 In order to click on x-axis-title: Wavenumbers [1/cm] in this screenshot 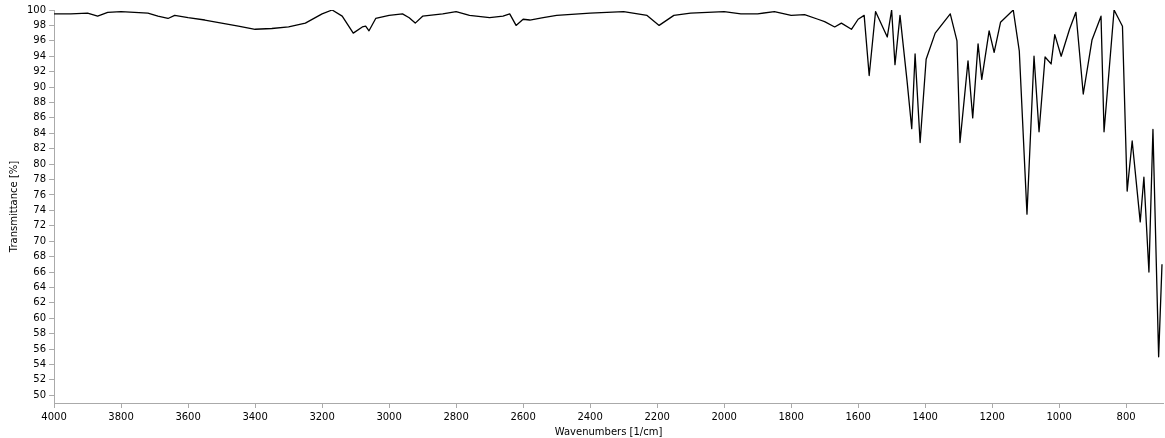, I will do `click(608, 431)`.